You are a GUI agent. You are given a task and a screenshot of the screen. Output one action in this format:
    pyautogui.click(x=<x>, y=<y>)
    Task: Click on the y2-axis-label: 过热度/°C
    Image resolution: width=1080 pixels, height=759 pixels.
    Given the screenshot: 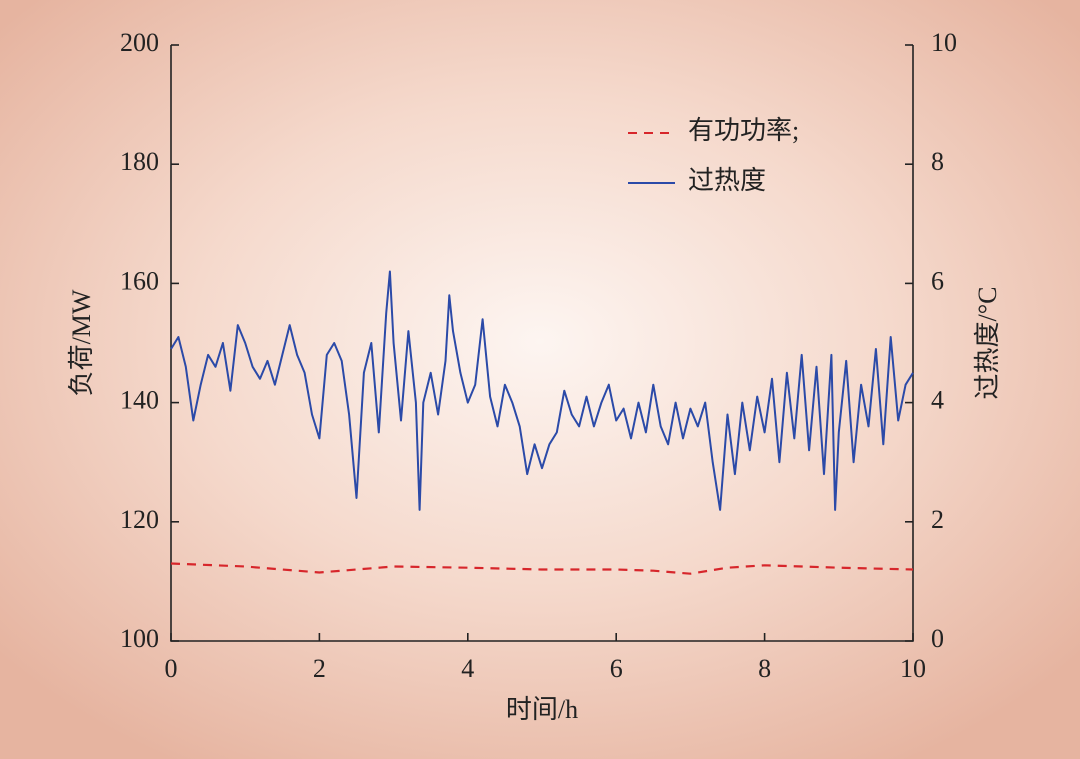 What is the action you would take?
    pyautogui.click(x=987, y=343)
    